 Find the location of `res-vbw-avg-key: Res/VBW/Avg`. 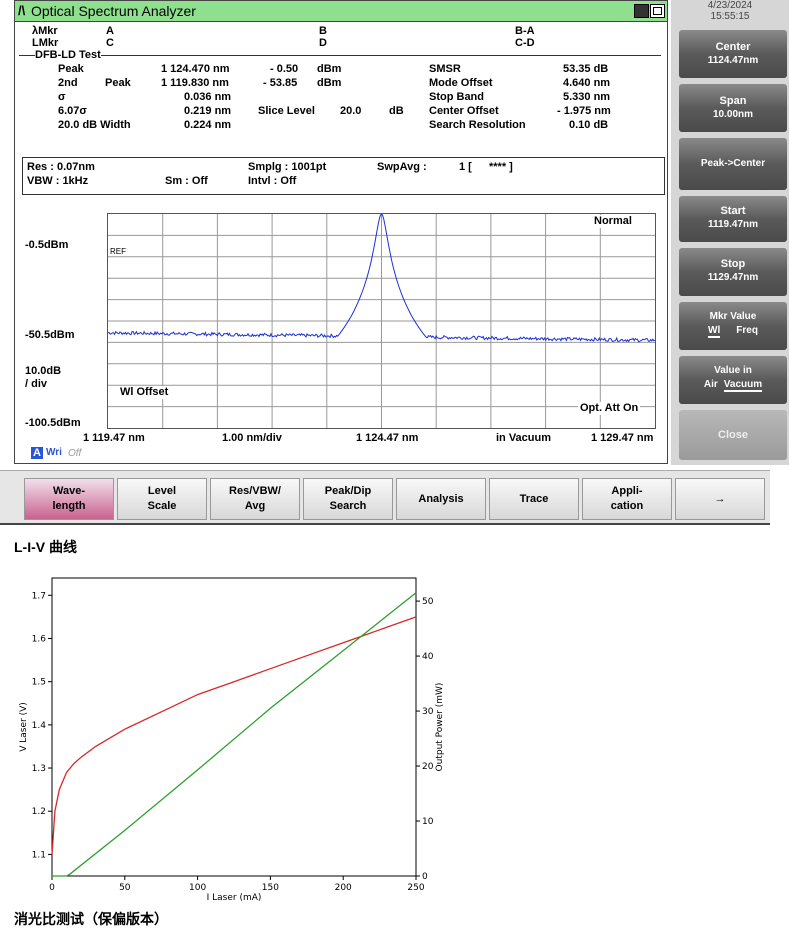

res-vbw-avg-key: Res/VBW/Avg is located at coordinates (255, 499).